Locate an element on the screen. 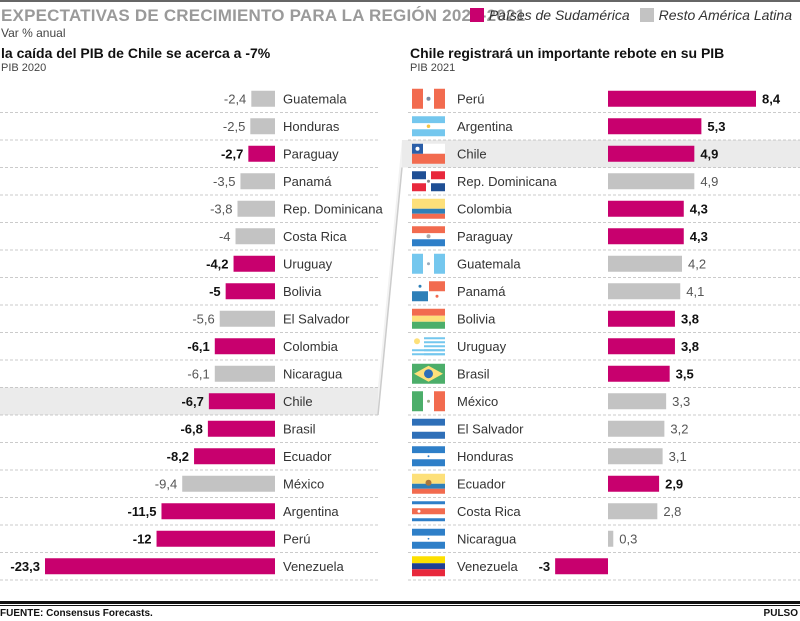 Image resolution: width=800 pixels, height=621 pixels. left-category-label: México is located at coordinates (303, 483).